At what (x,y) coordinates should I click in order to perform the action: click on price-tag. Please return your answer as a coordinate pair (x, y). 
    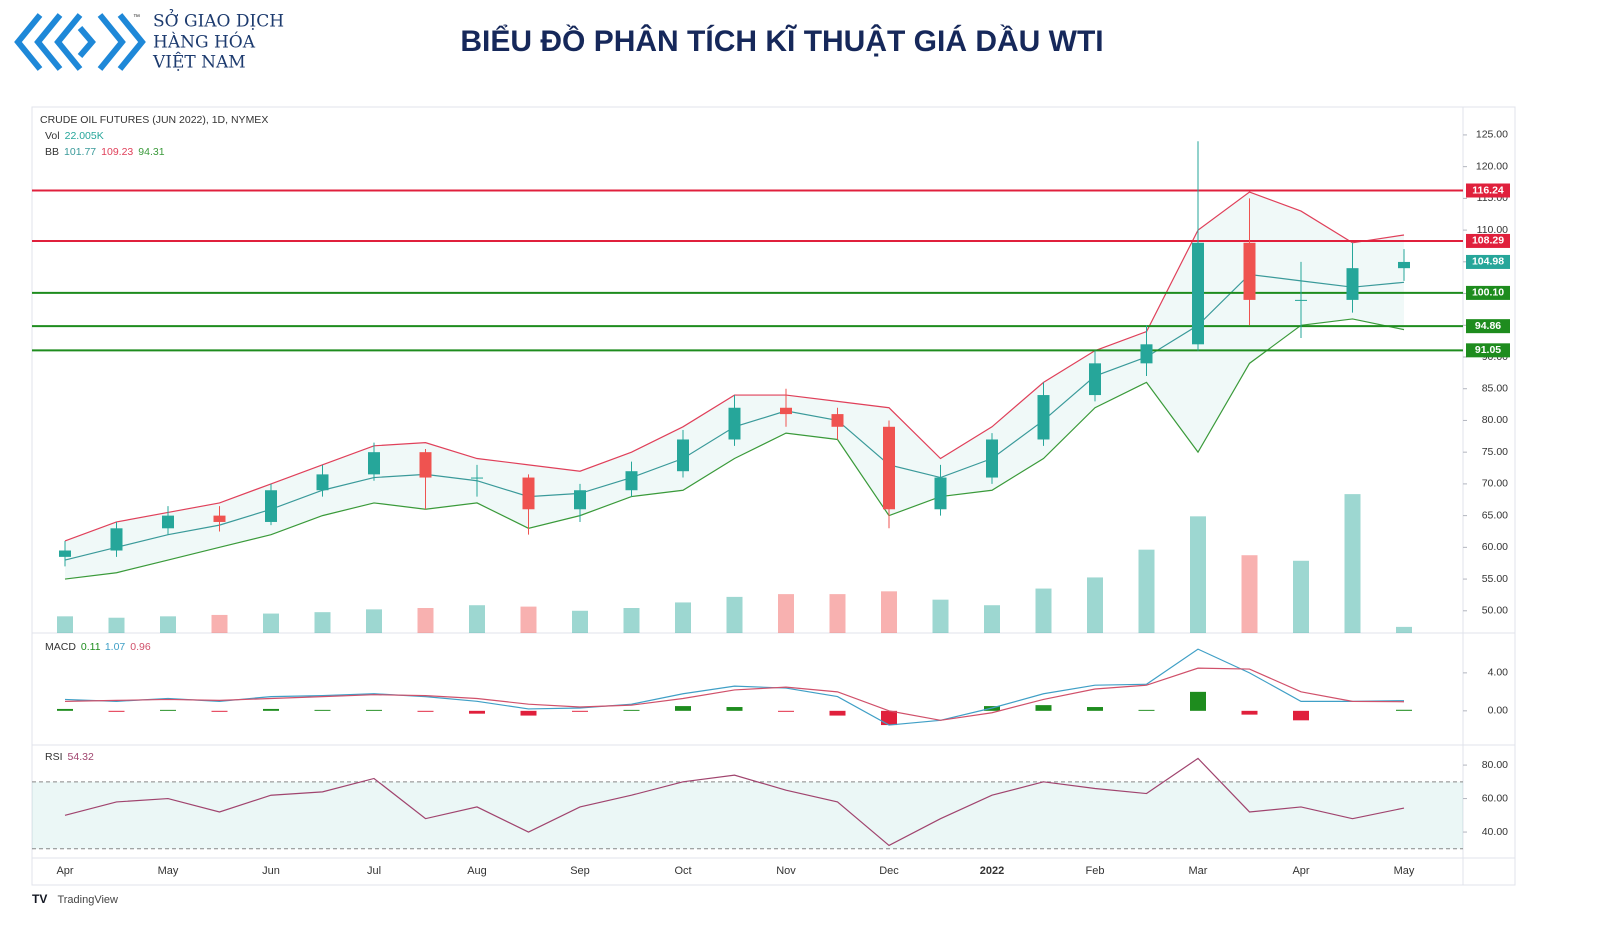
    Looking at the image, I should click on (1488, 261).